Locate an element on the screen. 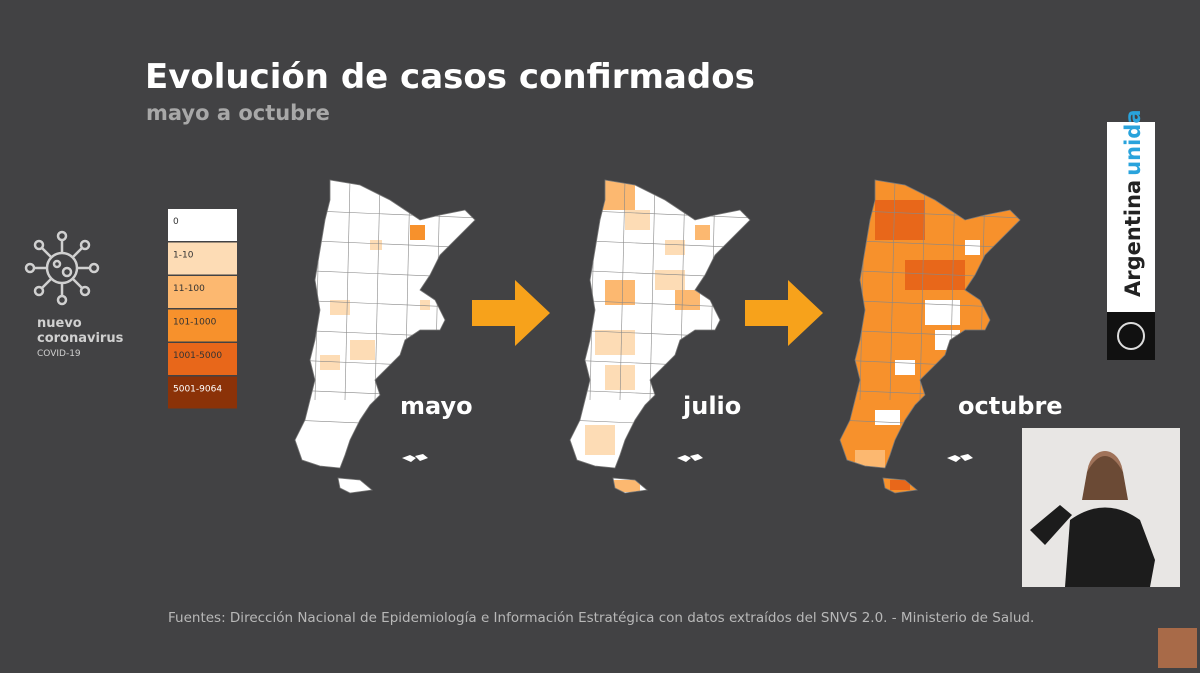 The image size is (1200, 673). title: Evolución de casos confirmados is located at coordinates (450, 77).